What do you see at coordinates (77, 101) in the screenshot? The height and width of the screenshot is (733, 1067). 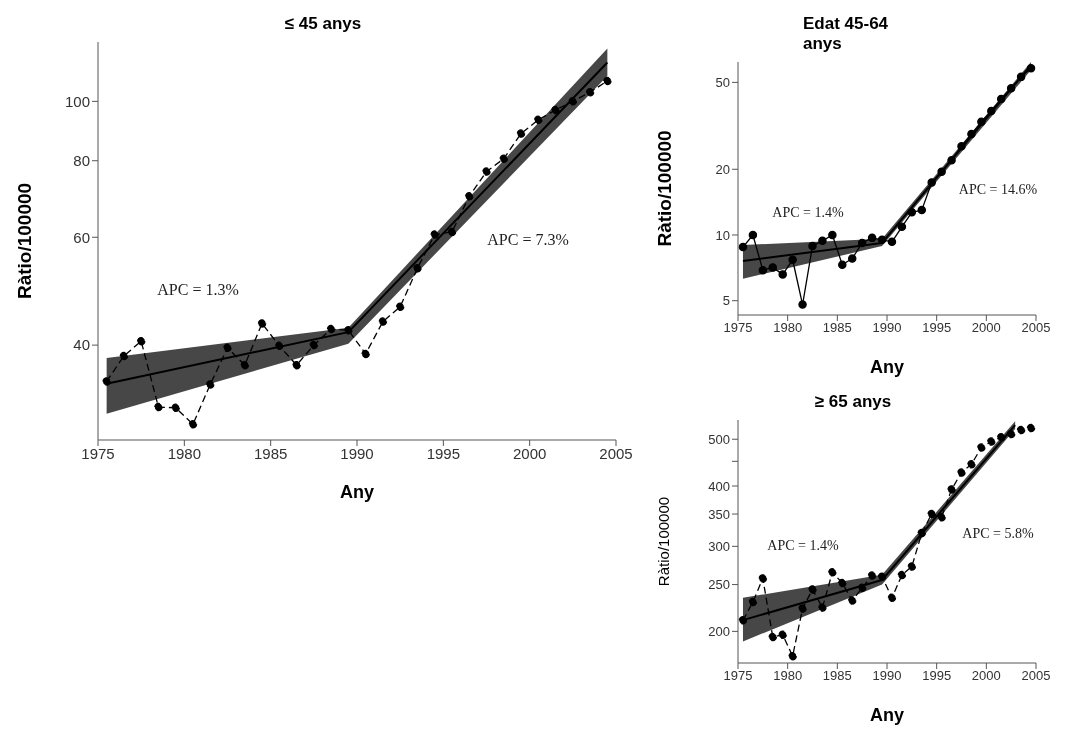 I see `y-tick-label: 100` at bounding box center [77, 101].